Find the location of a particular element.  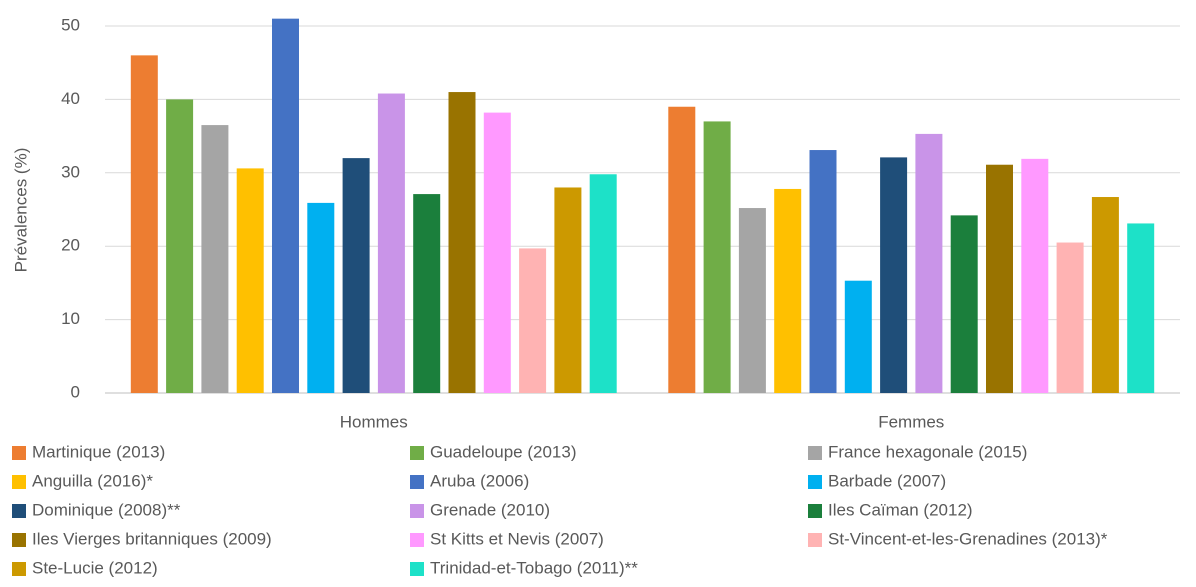

legend-label: Martinique (2013) is located at coordinates (98, 451).